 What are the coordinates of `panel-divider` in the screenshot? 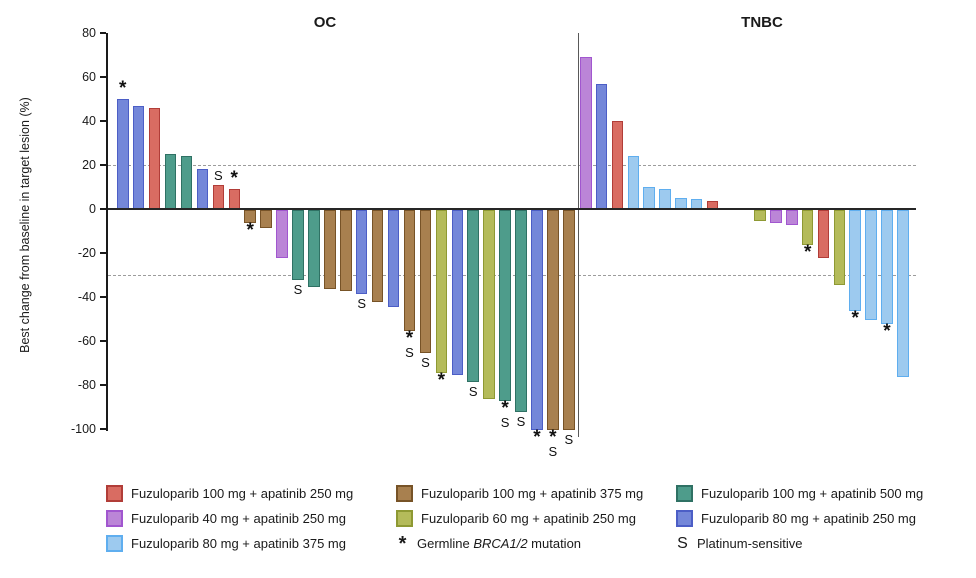 It's located at (578, 235).